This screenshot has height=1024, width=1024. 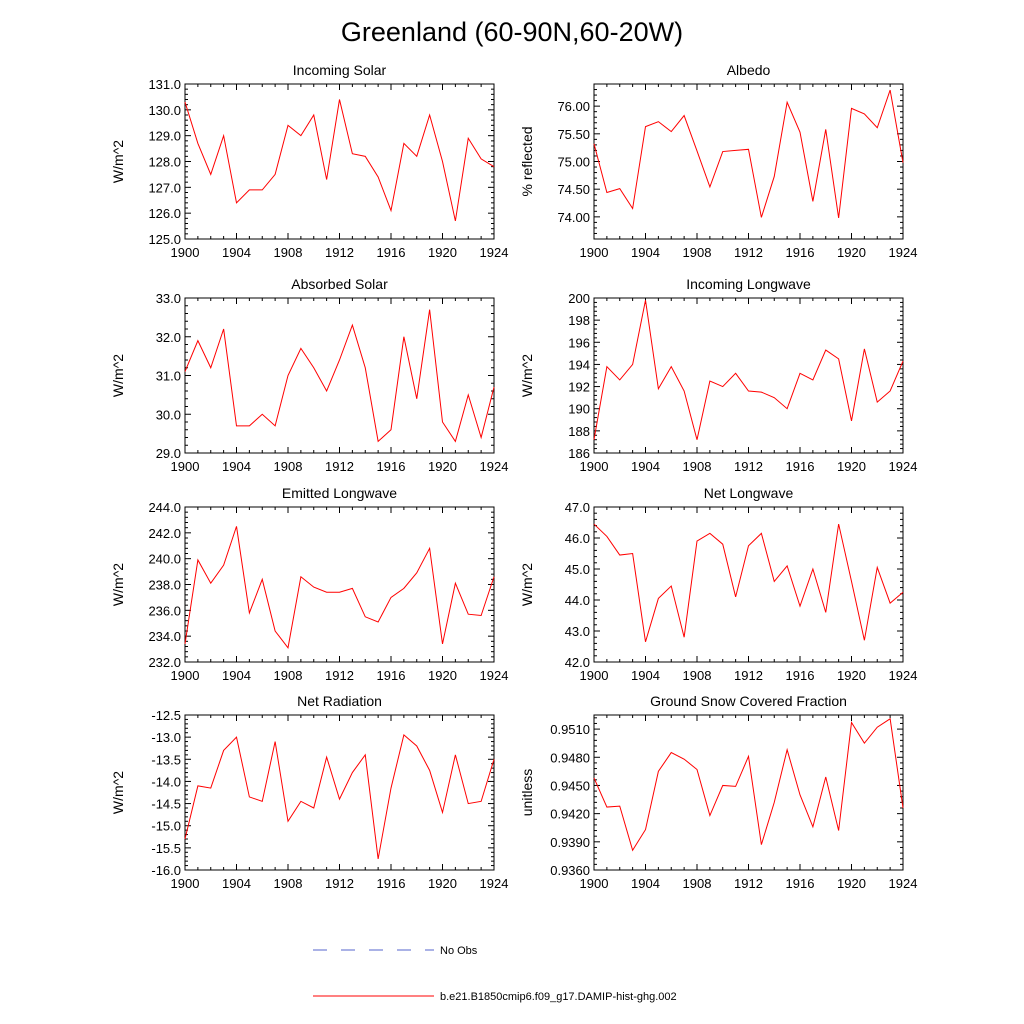 What do you see at coordinates (164, 136) in the screenshot?
I see `y-tick-label: 129.0` at bounding box center [164, 136].